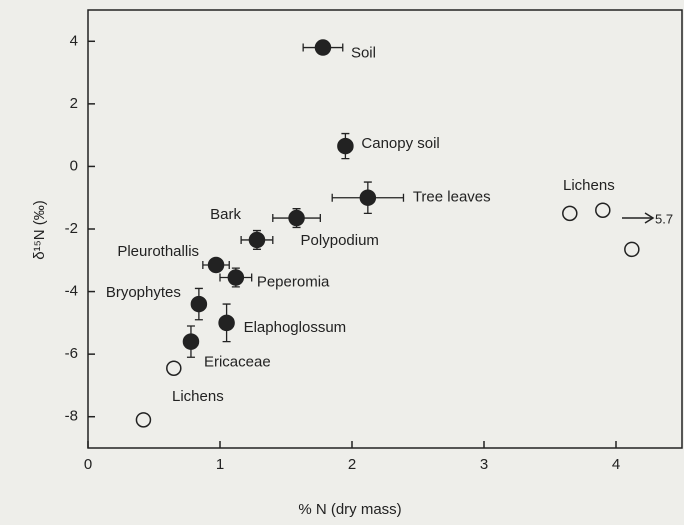 The image size is (684, 525). Describe the element at coordinates (225, 214) in the screenshot. I see `point-label: Bark` at that location.